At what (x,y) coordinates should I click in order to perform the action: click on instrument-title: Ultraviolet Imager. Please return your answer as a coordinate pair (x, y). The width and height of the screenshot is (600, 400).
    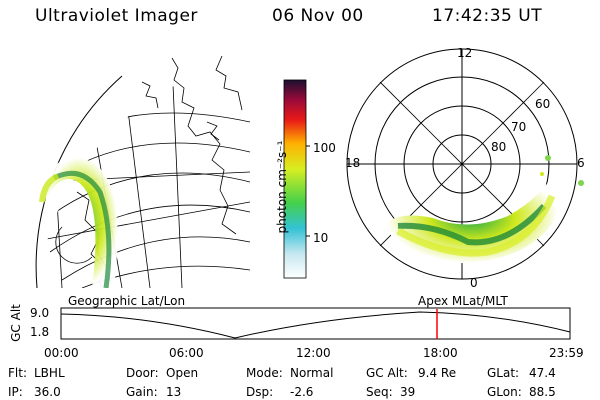
    Looking at the image, I should click on (116, 16).